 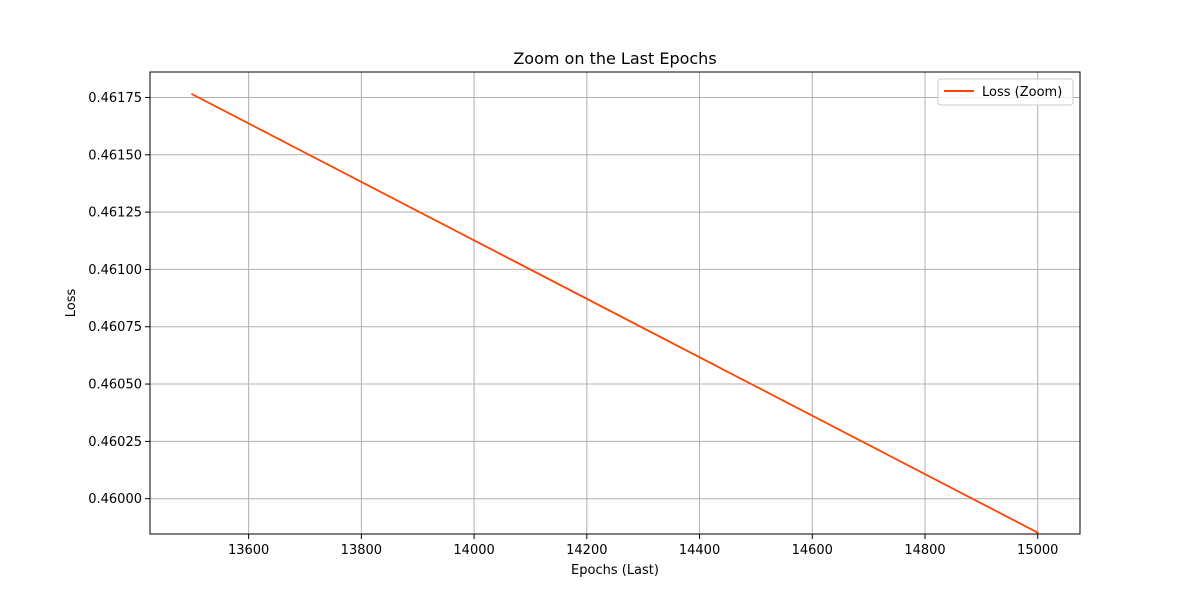 What do you see at coordinates (115, 155) in the screenshot?
I see `y-tick-label: 0.46150` at bounding box center [115, 155].